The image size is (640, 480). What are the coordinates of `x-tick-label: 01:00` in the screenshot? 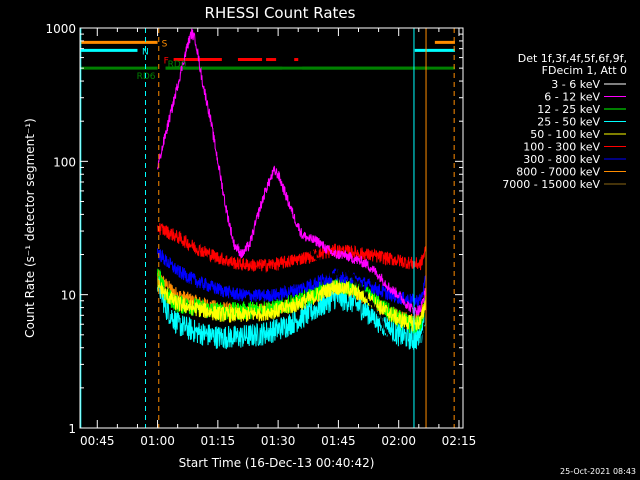 It's located at (157, 441).